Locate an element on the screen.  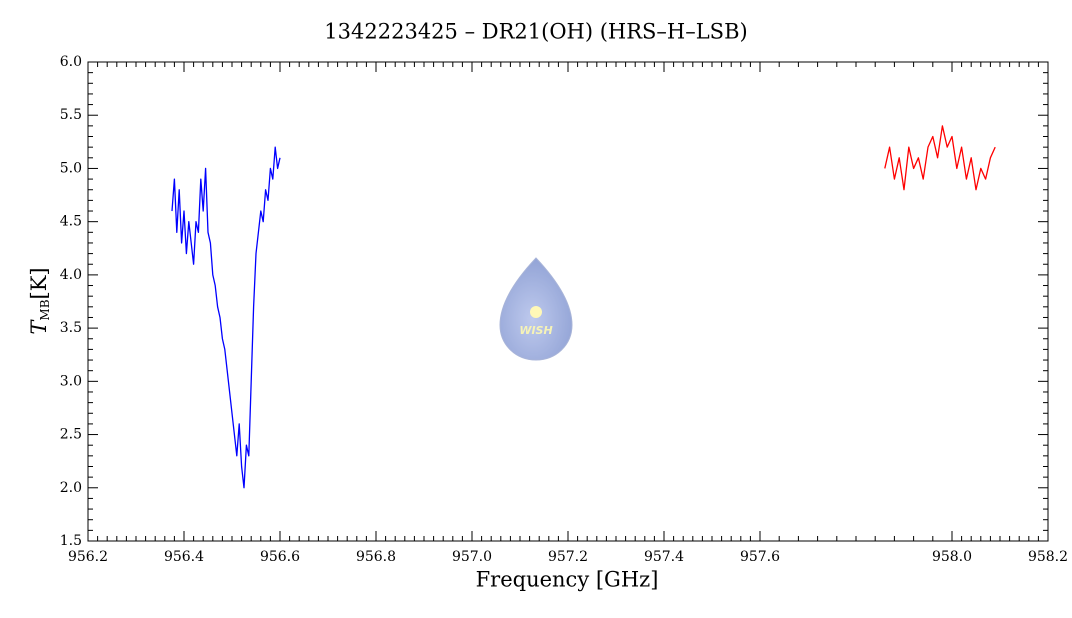
chart-title: 1342223425 – DR21(OH) (HRS–H–LSB) is located at coordinates (535, 32).